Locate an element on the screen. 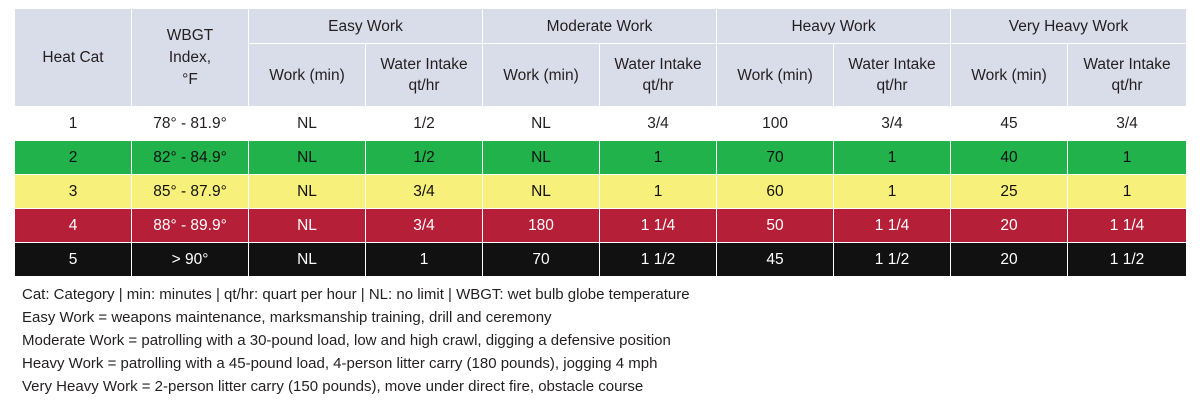  wbgt-range-cell: 78° - 81.9° is located at coordinates (190, 123).